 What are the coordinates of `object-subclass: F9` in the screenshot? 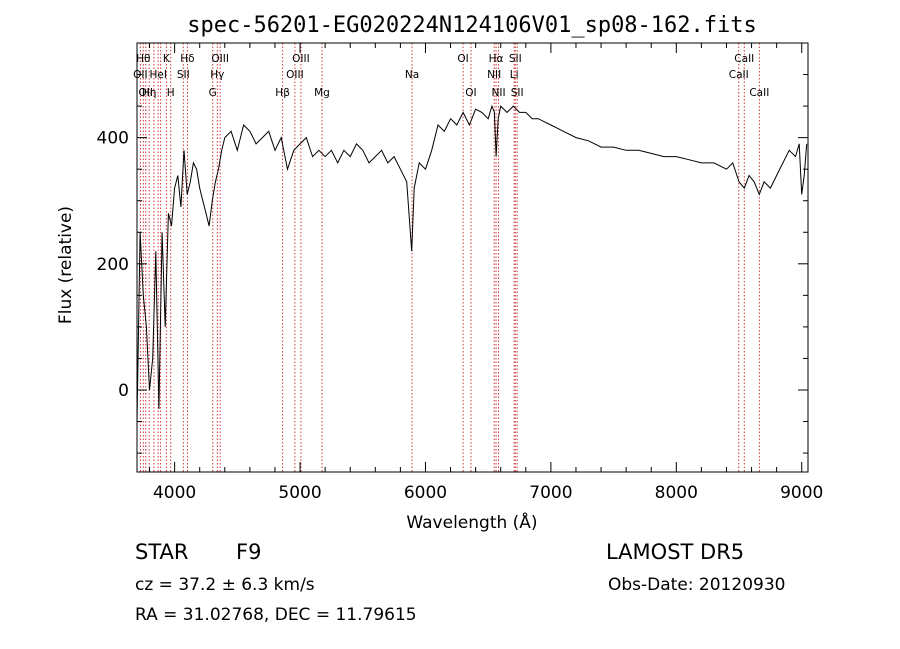 It's located at (249, 552).